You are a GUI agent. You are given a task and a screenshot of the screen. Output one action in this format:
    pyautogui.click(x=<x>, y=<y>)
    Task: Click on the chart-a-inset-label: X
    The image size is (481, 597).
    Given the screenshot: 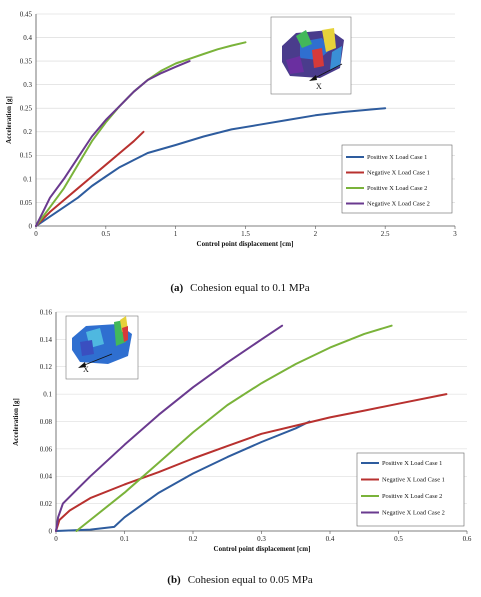 What is the action you would take?
    pyautogui.click(x=319, y=86)
    